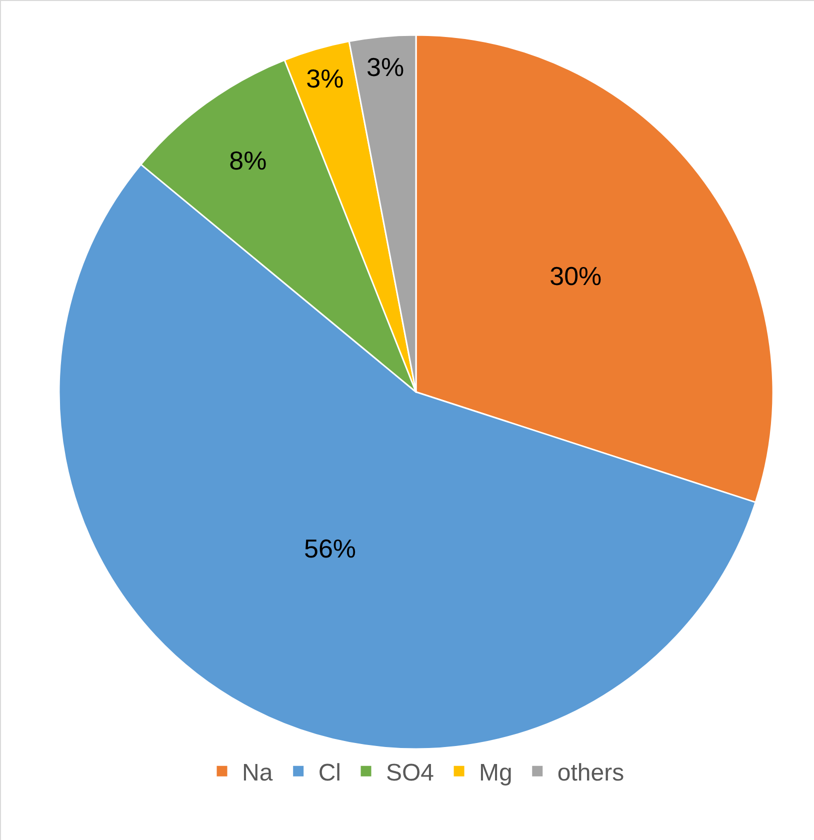 The height and width of the screenshot is (840, 814). I want to click on legend-label: others, so click(590, 772).